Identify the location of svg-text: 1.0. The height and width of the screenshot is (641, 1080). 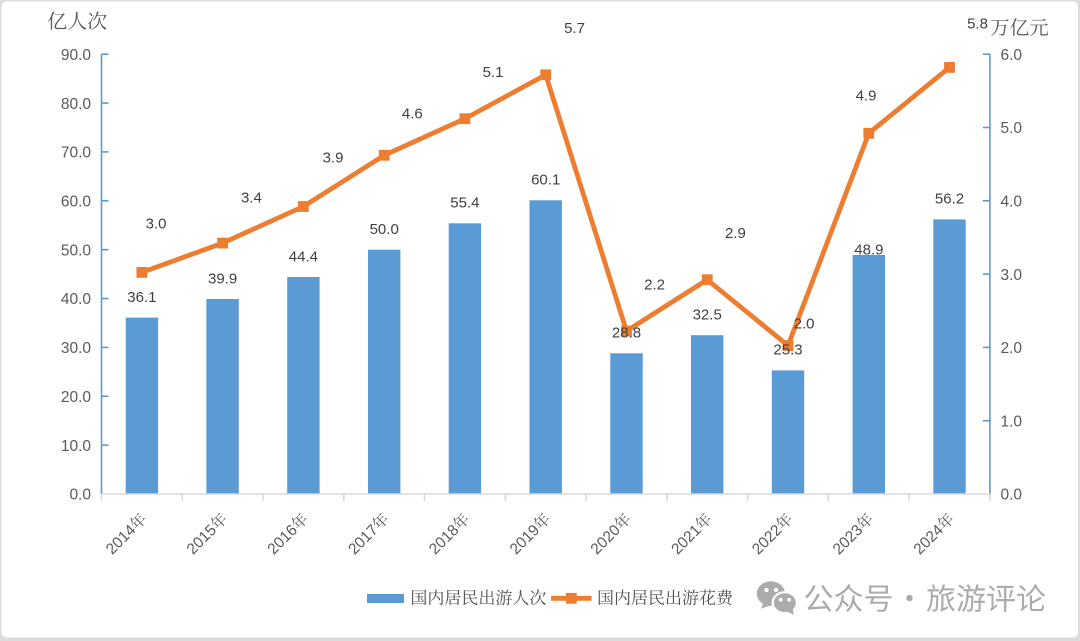
(1012, 421).